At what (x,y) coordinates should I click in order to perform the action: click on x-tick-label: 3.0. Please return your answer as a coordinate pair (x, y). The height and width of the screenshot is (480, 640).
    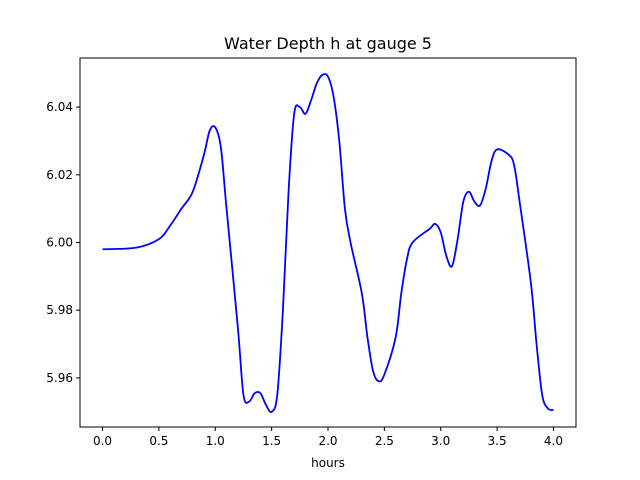
    Looking at the image, I should click on (440, 441).